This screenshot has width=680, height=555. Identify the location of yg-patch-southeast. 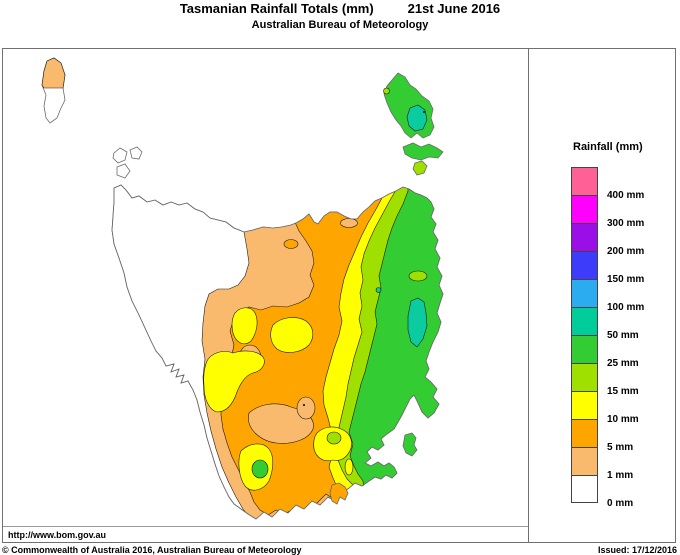
(334, 438).